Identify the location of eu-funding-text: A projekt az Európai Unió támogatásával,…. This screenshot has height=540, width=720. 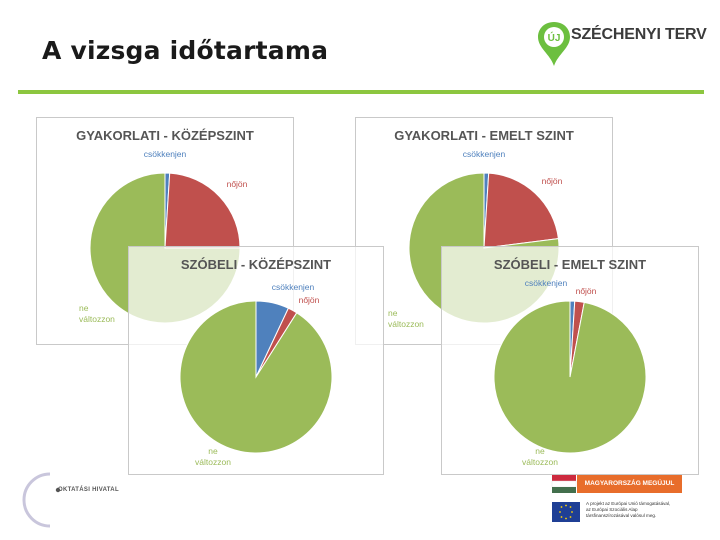
(628, 509).